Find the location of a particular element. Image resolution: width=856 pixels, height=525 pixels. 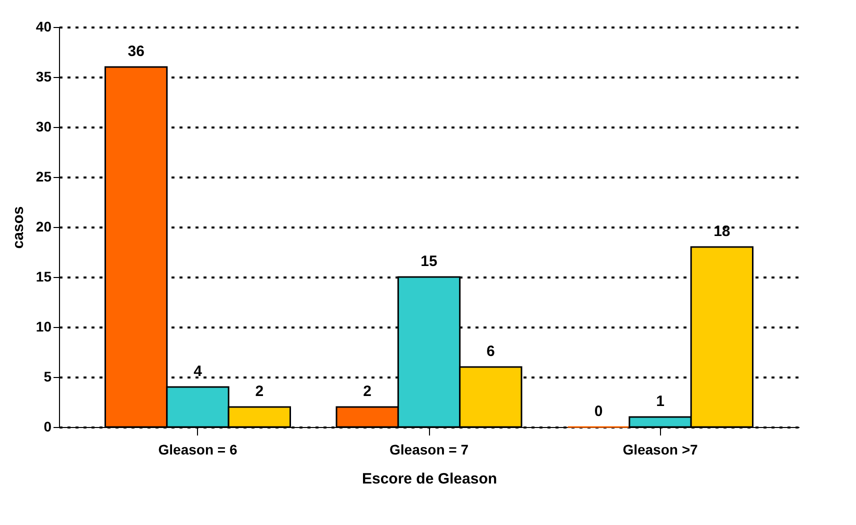

x-tick-label: Gleason = 7 is located at coordinates (429, 450).